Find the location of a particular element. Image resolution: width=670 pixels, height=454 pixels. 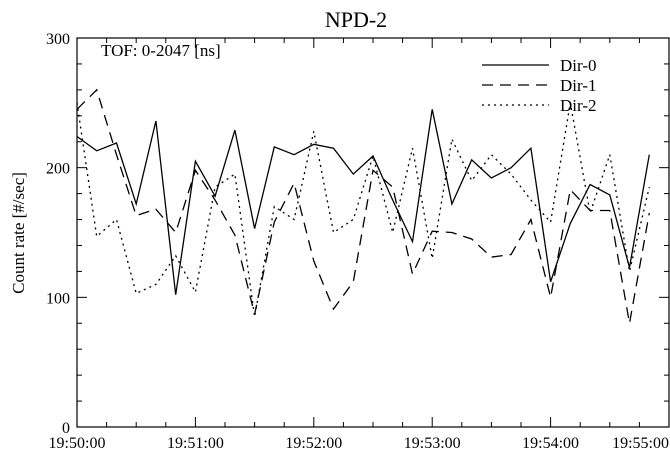

legend-label: Dir-1 is located at coordinates (578, 85).